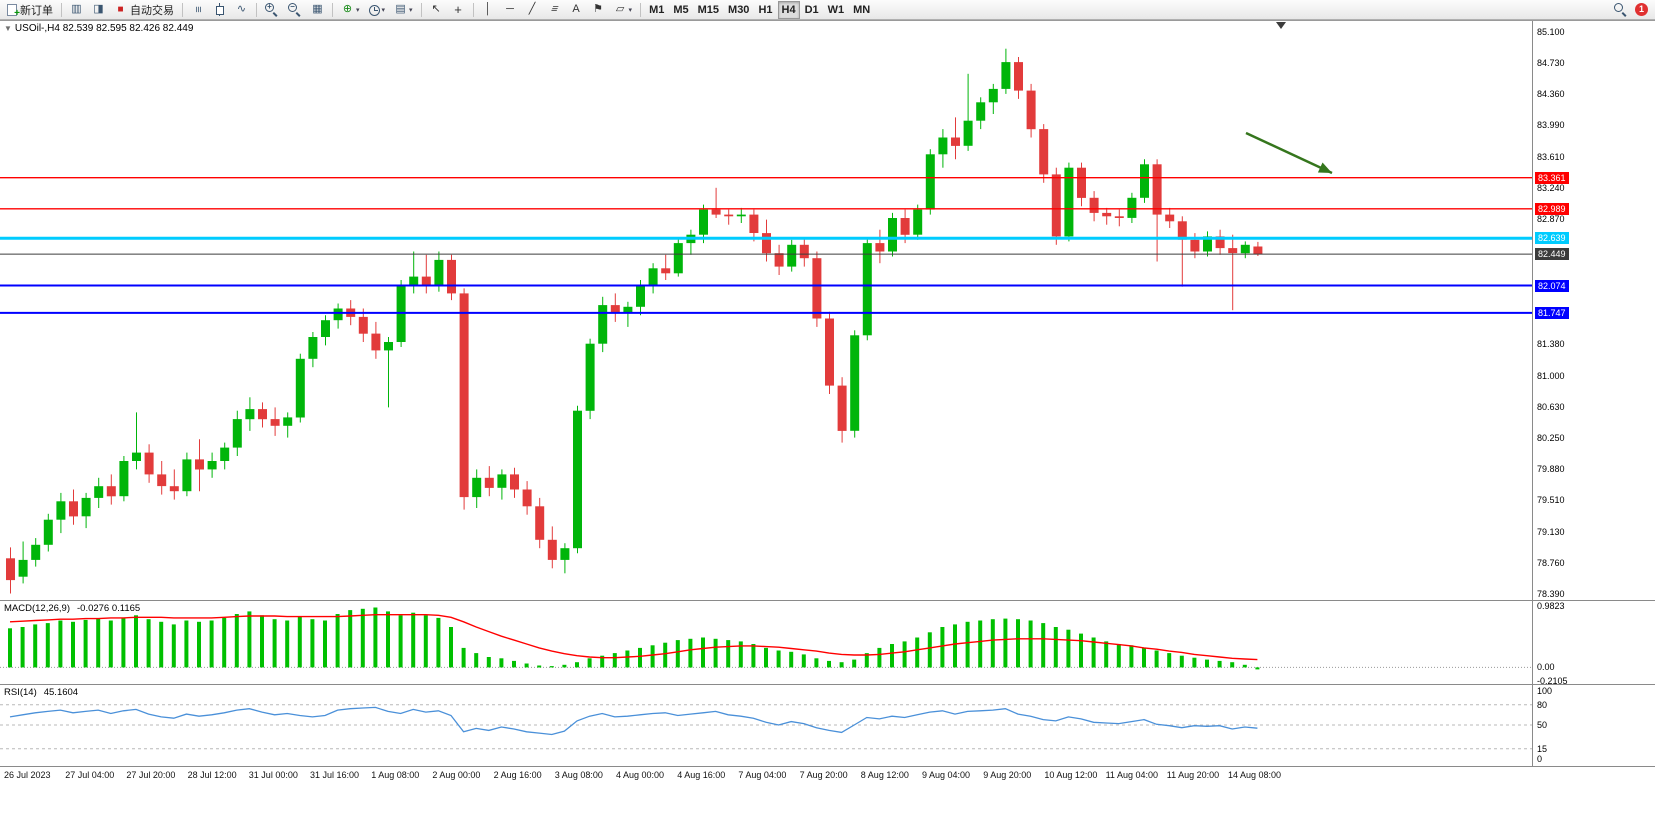 This screenshot has width=1655, height=830. Describe the element at coordinates (1551, 406) in the screenshot. I see `price-tick: 80.630` at that location.